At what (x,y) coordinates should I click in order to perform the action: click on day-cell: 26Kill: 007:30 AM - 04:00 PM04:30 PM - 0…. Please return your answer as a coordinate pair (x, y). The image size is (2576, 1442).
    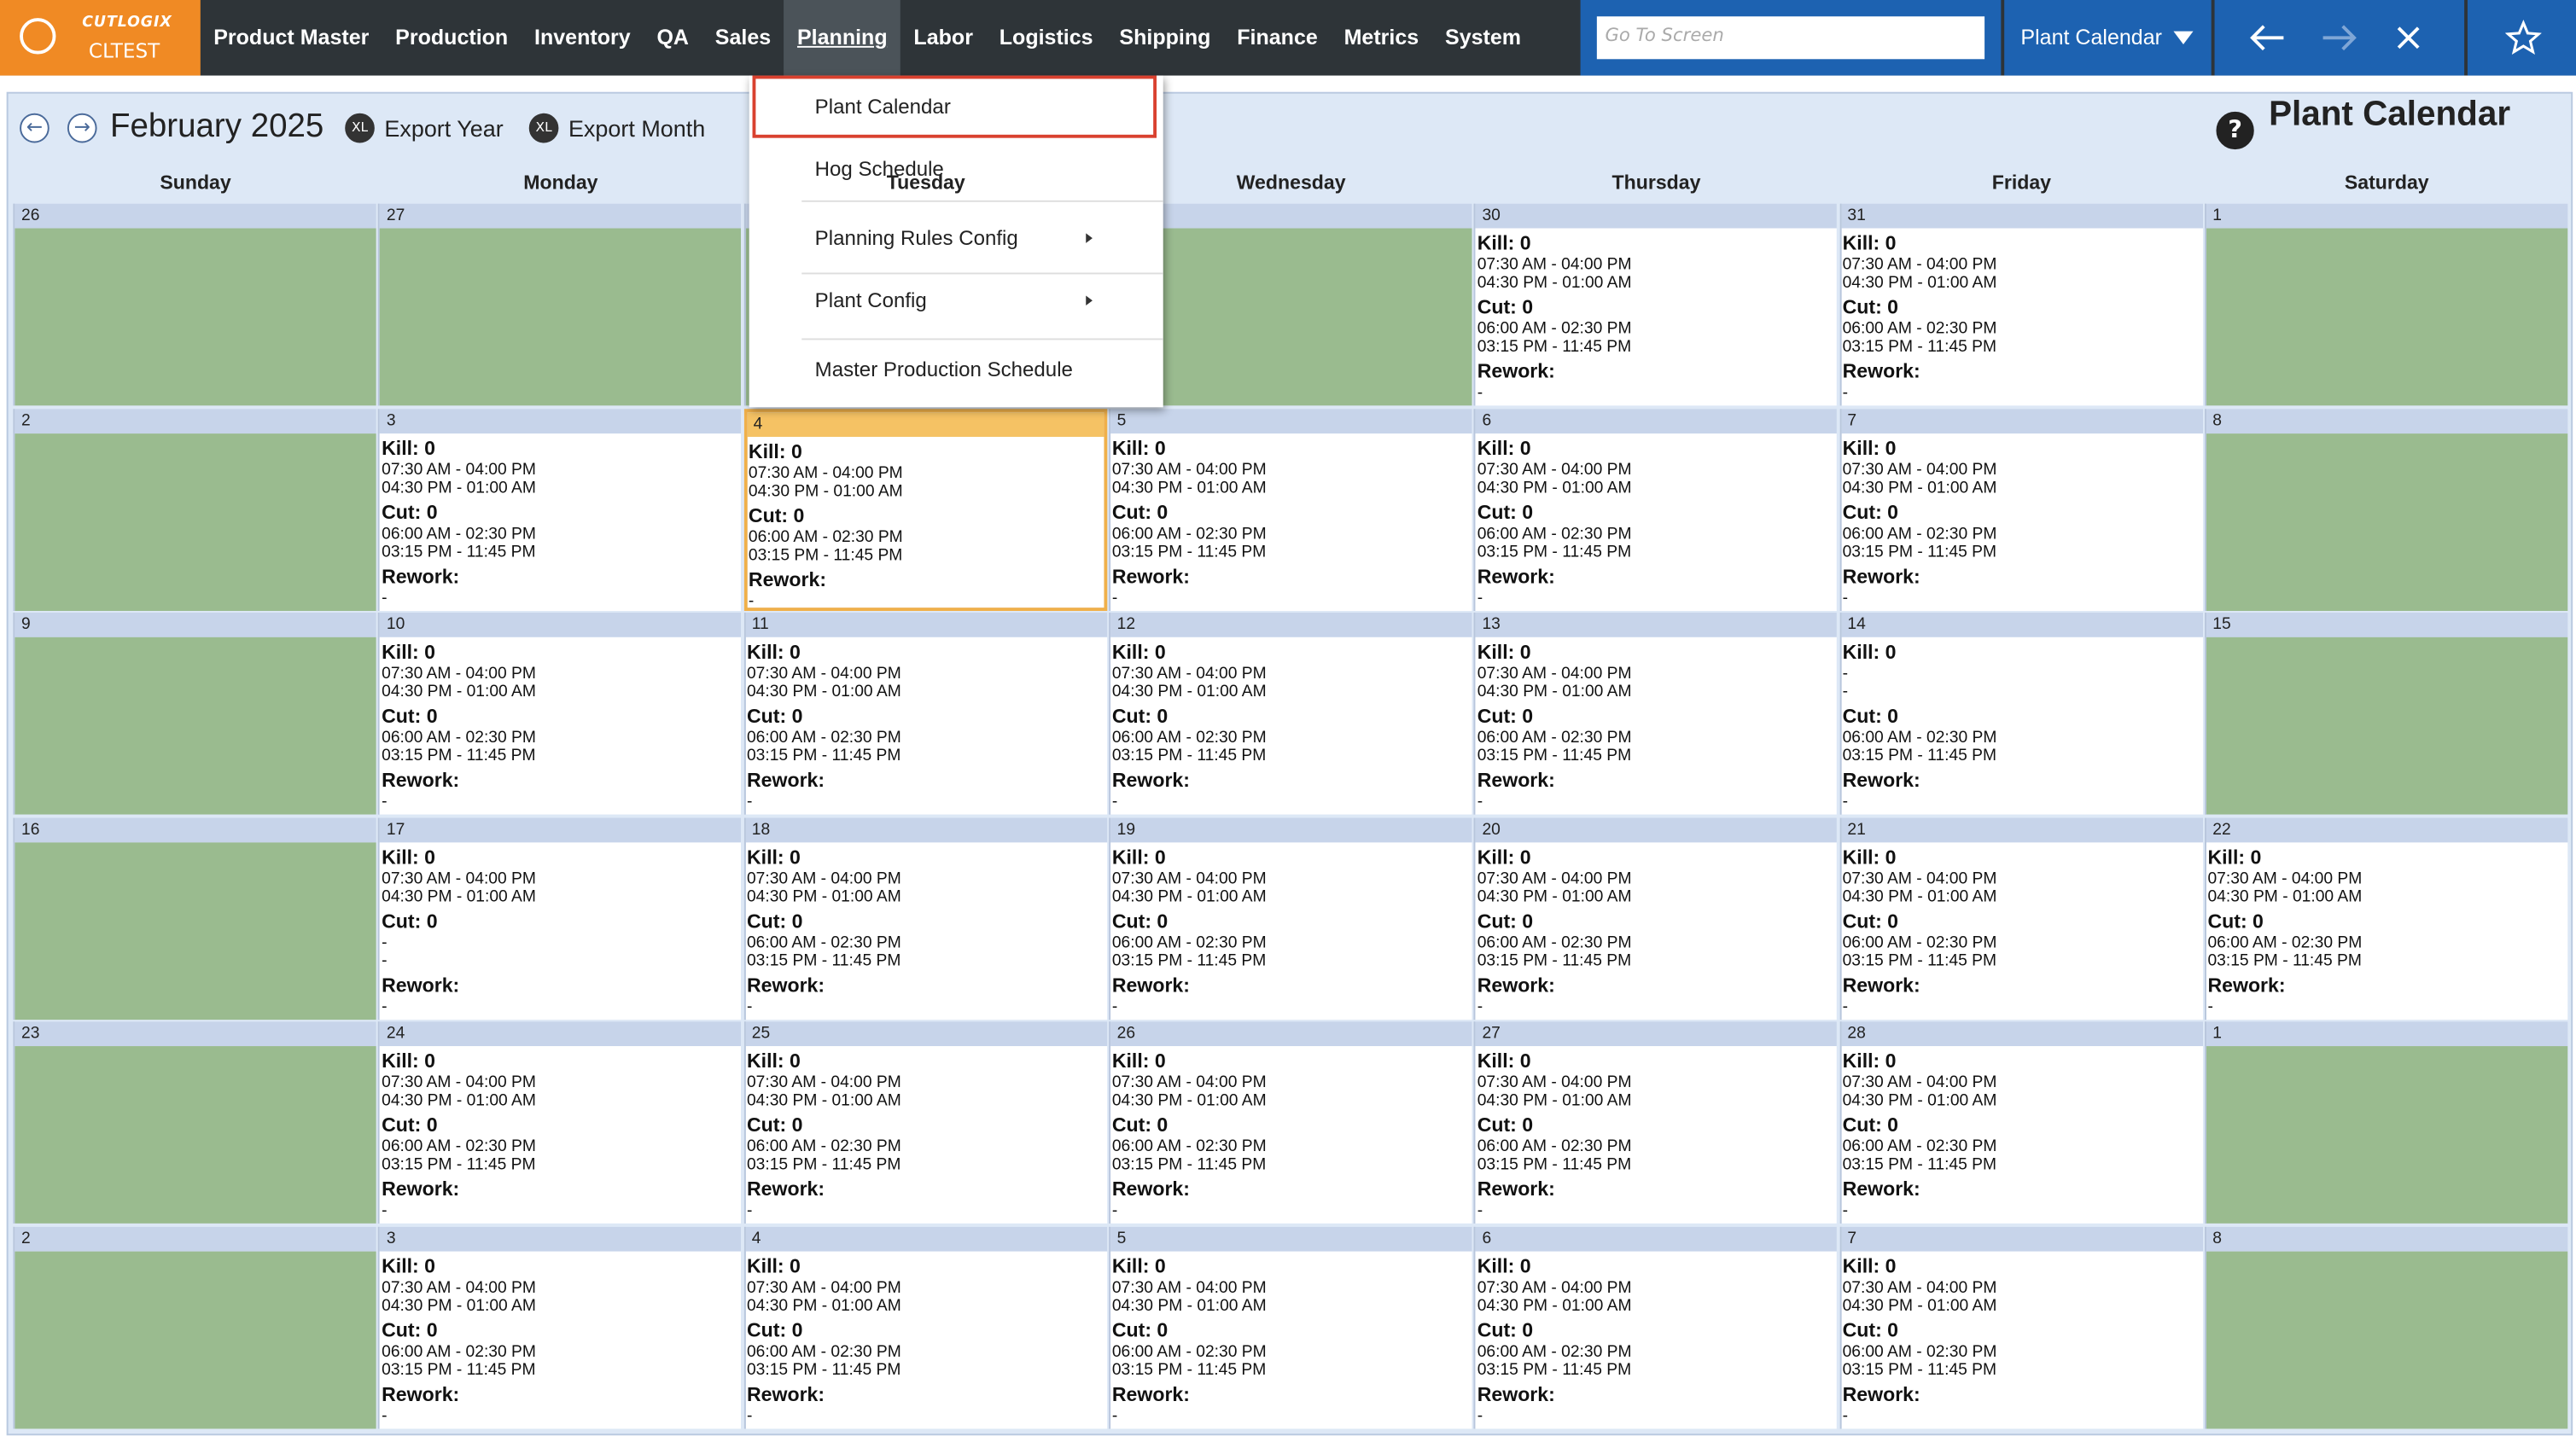
    Looking at the image, I should click on (1290, 1123).